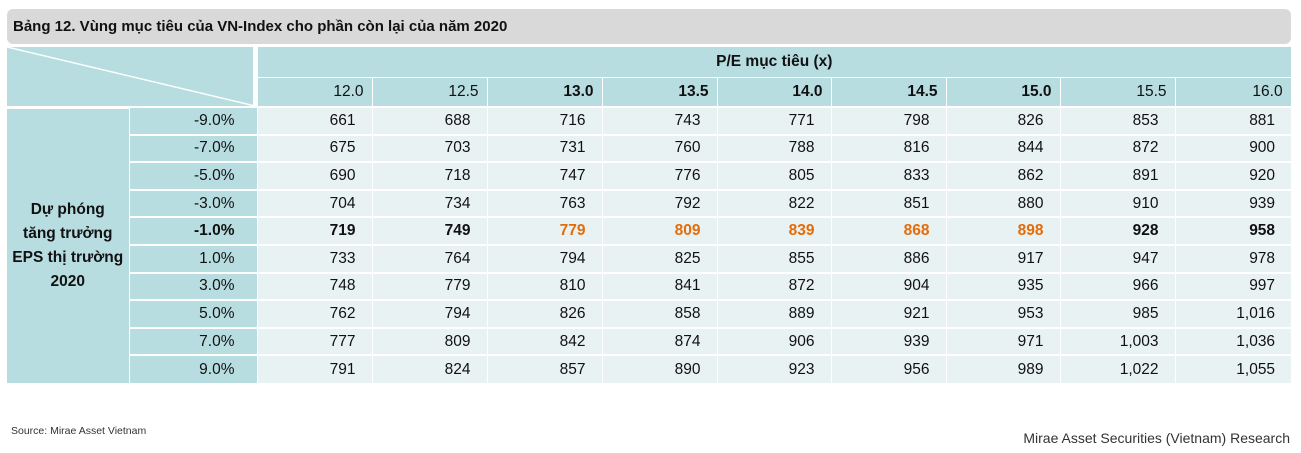  I want to click on table-cell: 777, so click(314, 341).